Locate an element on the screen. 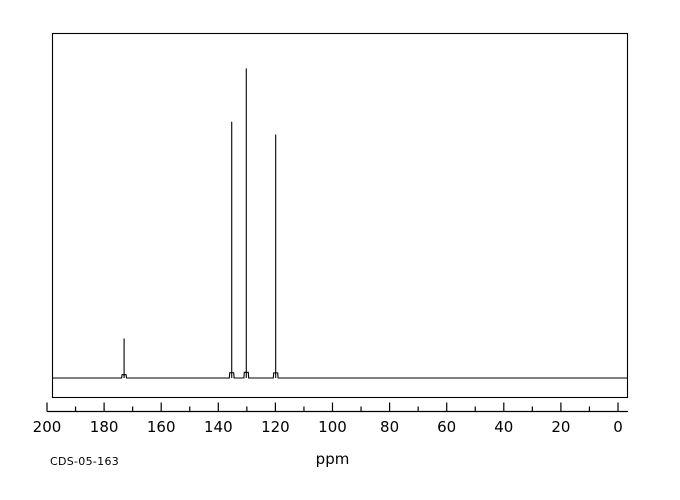 Image resolution: width=680 pixels, height=500 pixels. axis-tick-label: 140 is located at coordinates (218, 426).